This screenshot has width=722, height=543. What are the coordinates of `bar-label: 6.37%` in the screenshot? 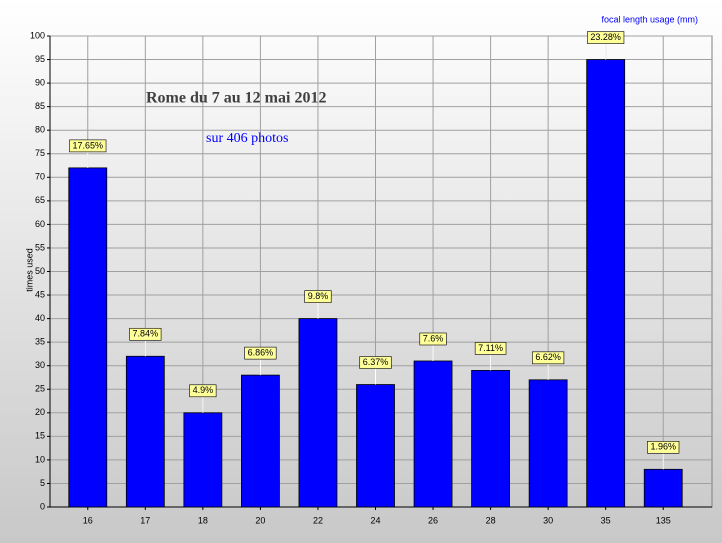 It's located at (376, 362).